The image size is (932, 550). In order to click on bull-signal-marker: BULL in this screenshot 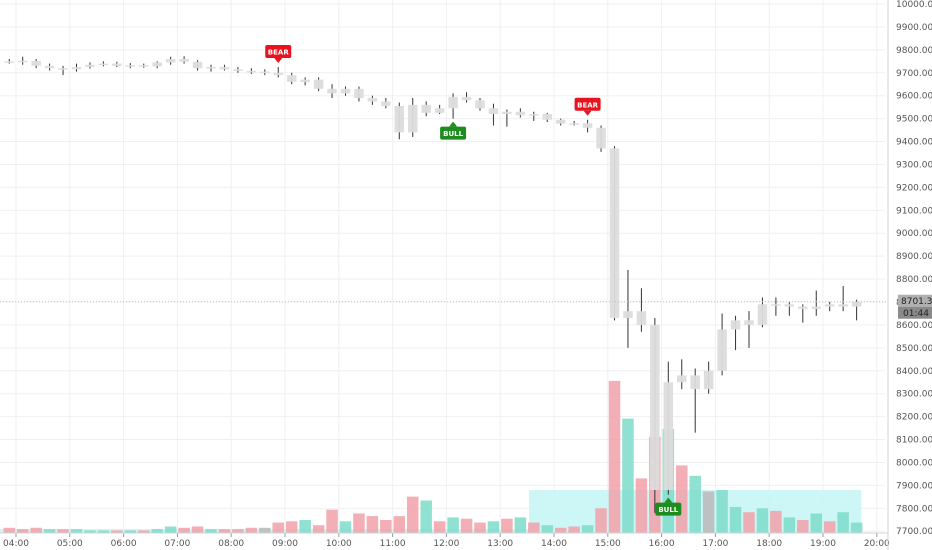, I will do `click(668, 506)`.